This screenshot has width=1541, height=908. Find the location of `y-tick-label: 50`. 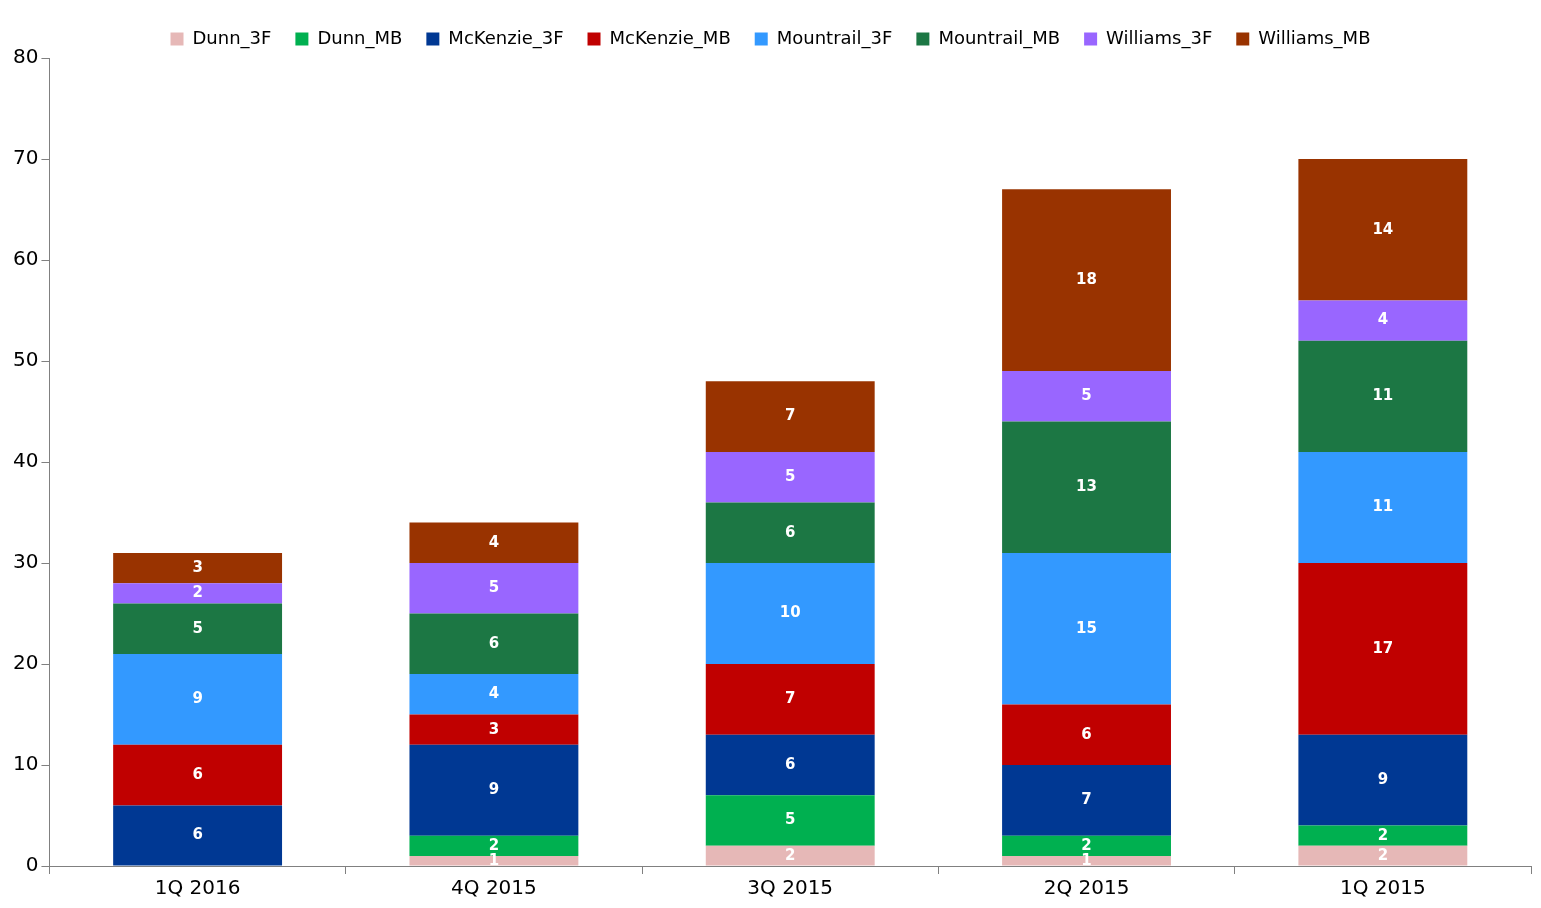

y-tick-label: 50 is located at coordinates (26, 359).